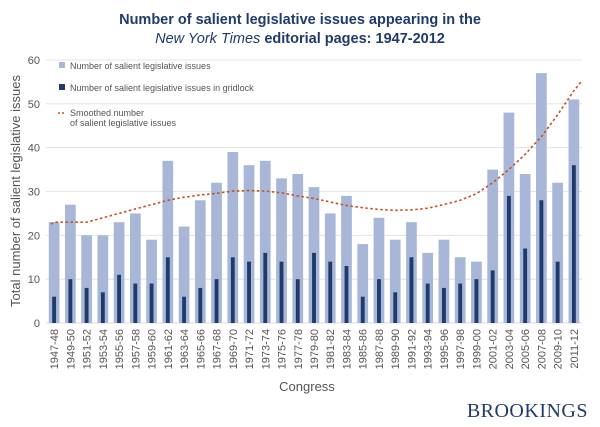 The height and width of the screenshot is (427, 600). What do you see at coordinates (136, 349) in the screenshot?
I see `x-tick-label: 1957-58` at bounding box center [136, 349].